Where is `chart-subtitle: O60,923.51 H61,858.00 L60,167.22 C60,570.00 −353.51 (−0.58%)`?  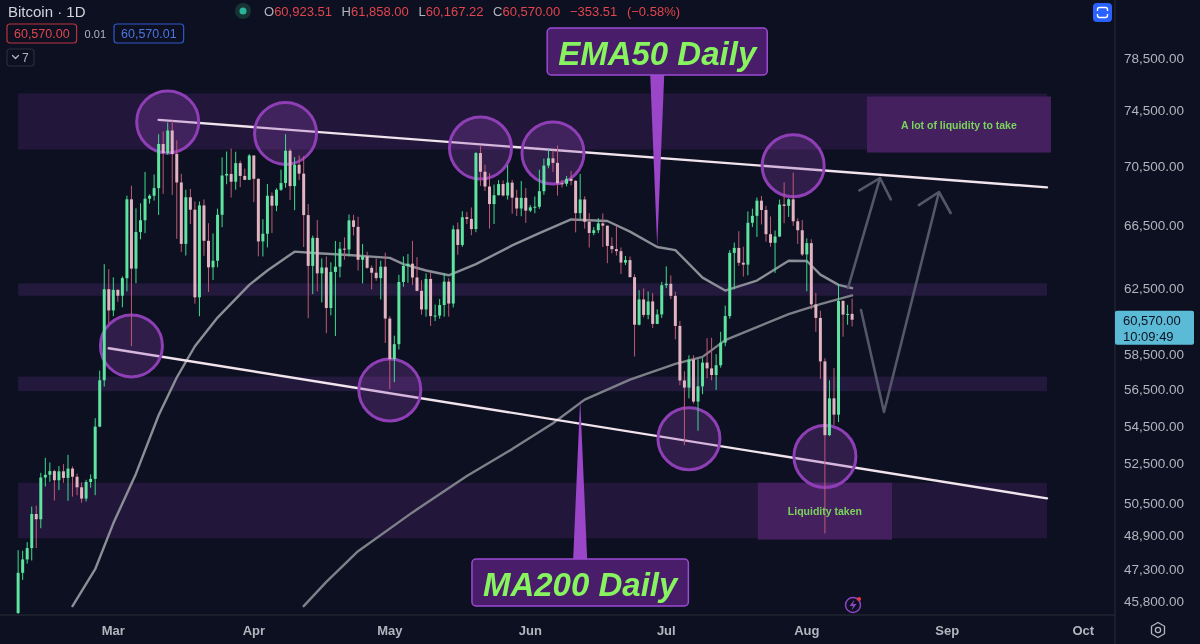
chart-subtitle: O60,923.51 H61,858.00 L60,167.22 C60,570.00 −353.51 (−0.58%) is located at coordinates (472, 11).